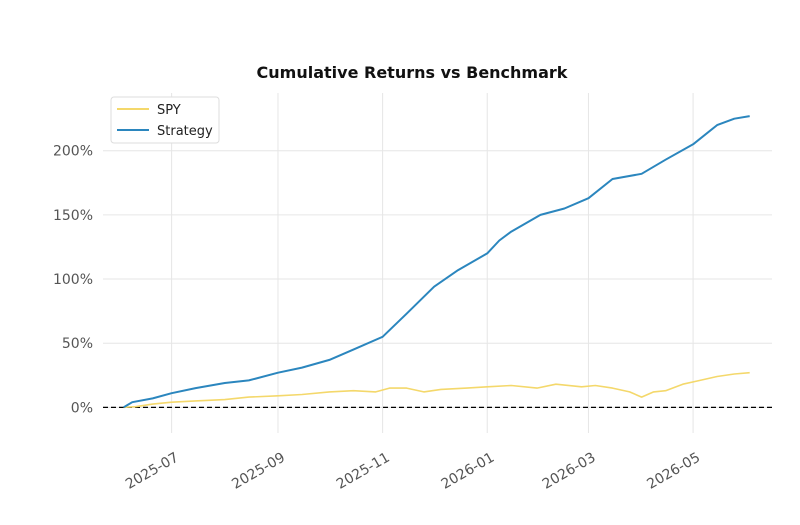 This screenshot has height=525, width=800. Describe the element at coordinates (569, 471) in the screenshot. I see `x-tick-label: 2026-03` at that location.